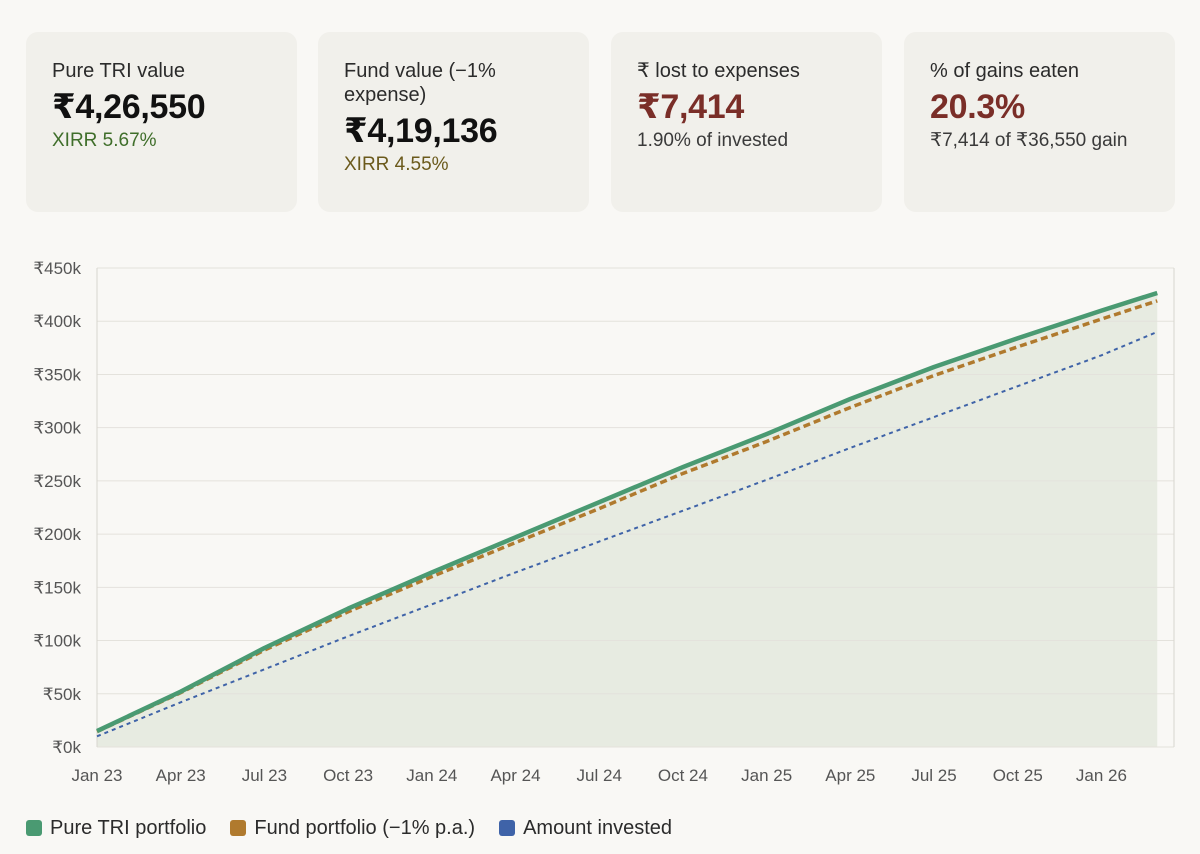 This screenshot has height=854, width=1200. Describe the element at coordinates (396, 164) in the screenshot. I see `card-sub: XIRR 4.55%` at that location.